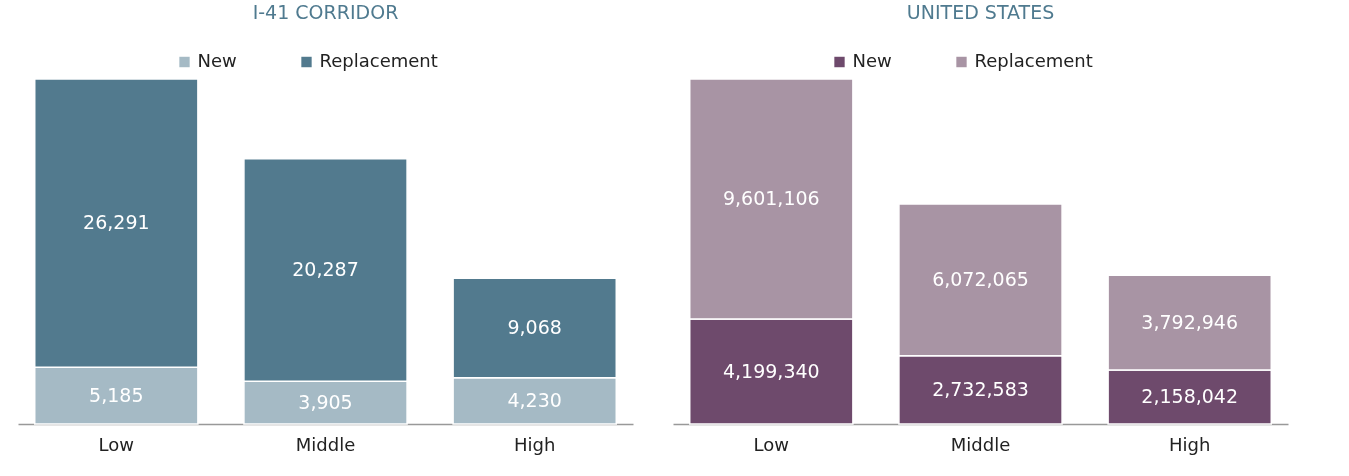 The height and width of the screenshot is (476, 1349). Describe the element at coordinates (534, 326) in the screenshot. I see `data-label: 9,068` at that location.